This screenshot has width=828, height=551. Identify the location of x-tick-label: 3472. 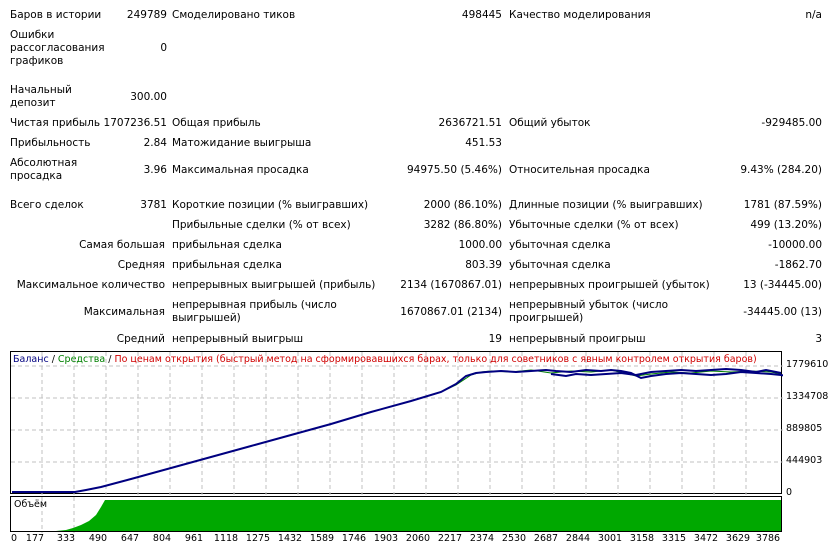
(706, 538).